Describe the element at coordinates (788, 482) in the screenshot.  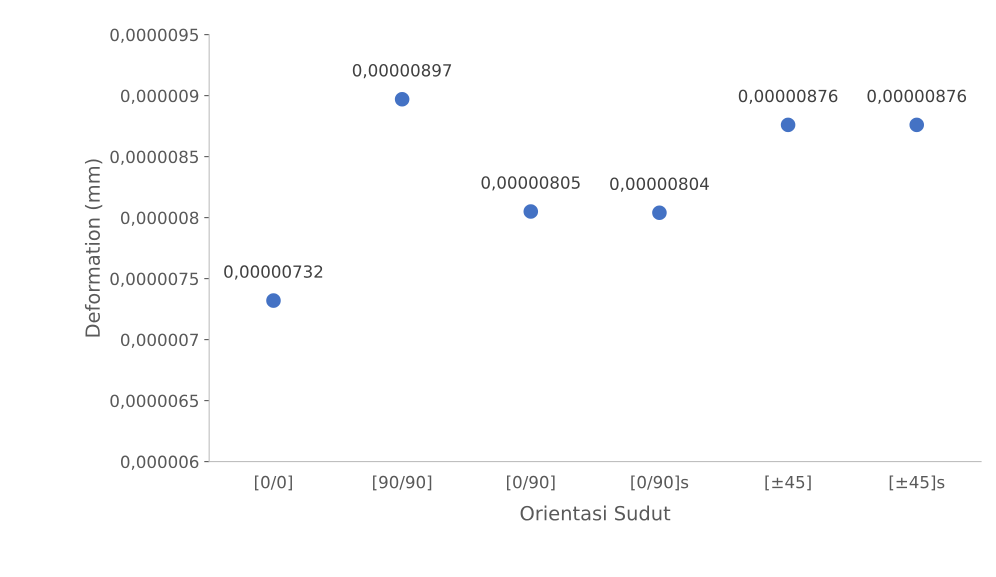
I see `x-tick-label: [±45]` at that location.